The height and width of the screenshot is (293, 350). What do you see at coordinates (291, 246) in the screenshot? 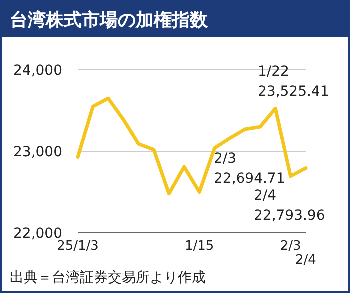
I see `x-tick-label: 2/3` at bounding box center [291, 246].